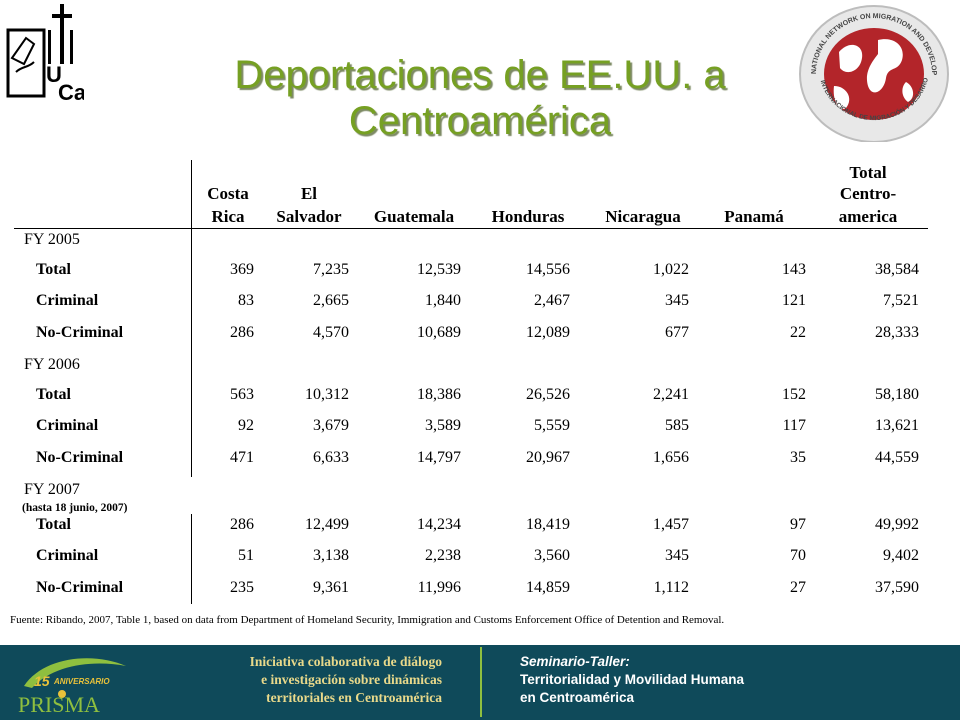 This screenshot has width=960, height=720. I want to click on table-cell: 2,241, so click(671, 394).